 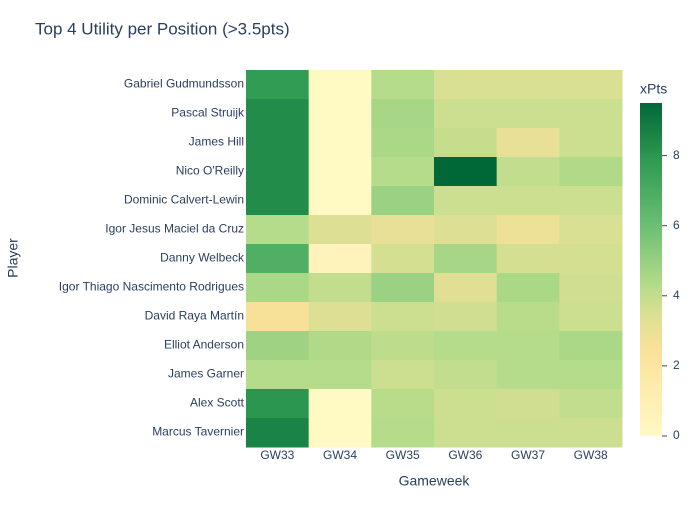 I want to click on colorbar-tick-label: 0, so click(x=676, y=435).